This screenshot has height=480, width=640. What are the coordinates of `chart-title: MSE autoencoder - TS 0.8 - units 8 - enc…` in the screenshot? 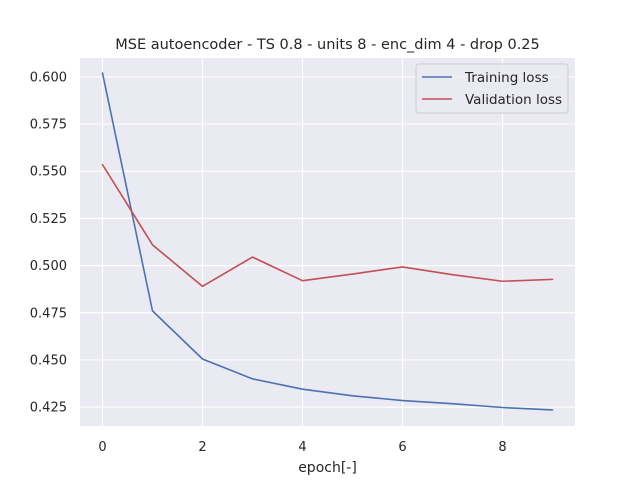 It's located at (327, 45).